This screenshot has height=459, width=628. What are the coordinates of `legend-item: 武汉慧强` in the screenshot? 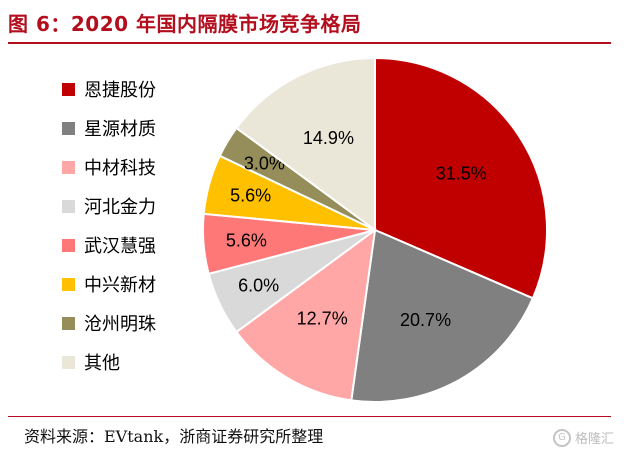 It's located at (109, 245).